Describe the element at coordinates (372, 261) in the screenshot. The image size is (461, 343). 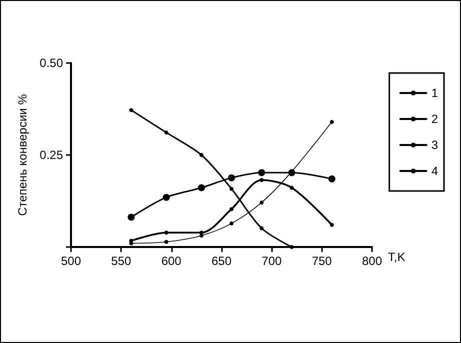
I see `x-tick-label: 800` at that location.